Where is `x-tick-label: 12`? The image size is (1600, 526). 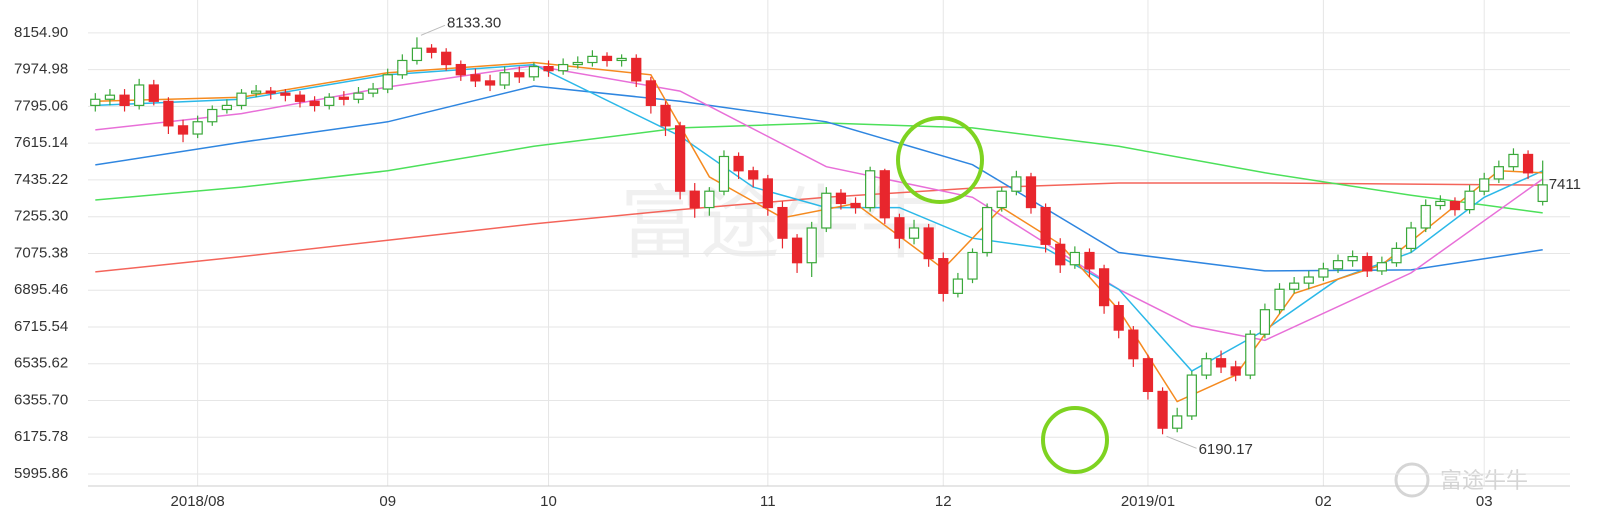 x-tick-label: 12 is located at coordinates (943, 501).